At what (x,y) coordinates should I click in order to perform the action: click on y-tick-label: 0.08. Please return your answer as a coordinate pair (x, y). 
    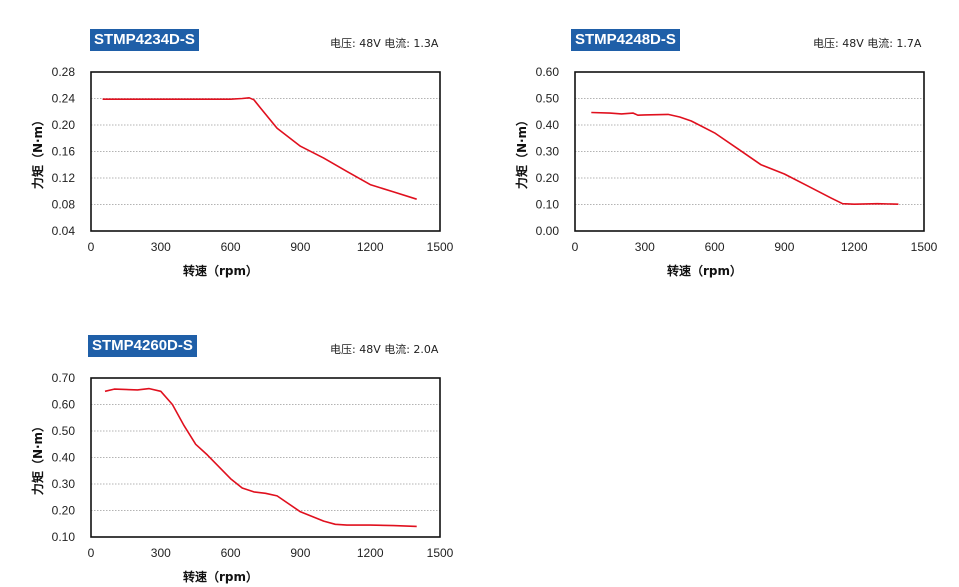
    Looking at the image, I should click on (64, 205).